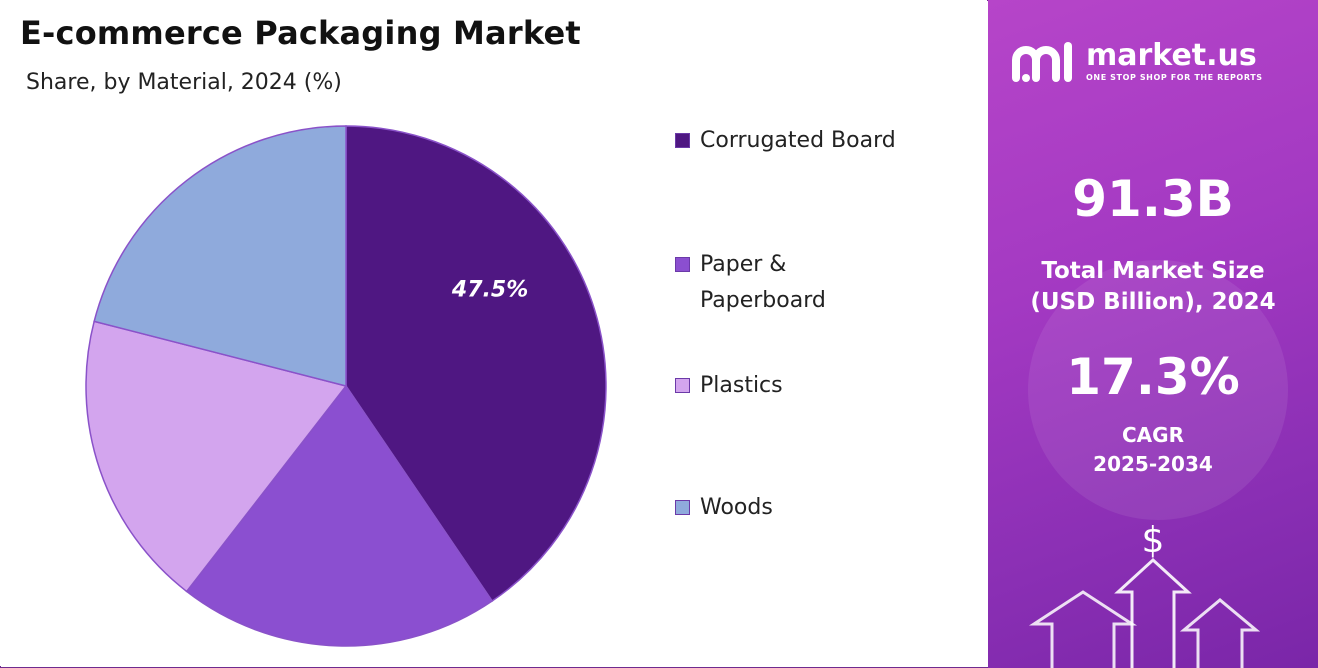 The image size is (1318, 668). What do you see at coordinates (1153, 464) in the screenshot?
I see `cagr-period: 2025-2034` at bounding box center [1153, 464].